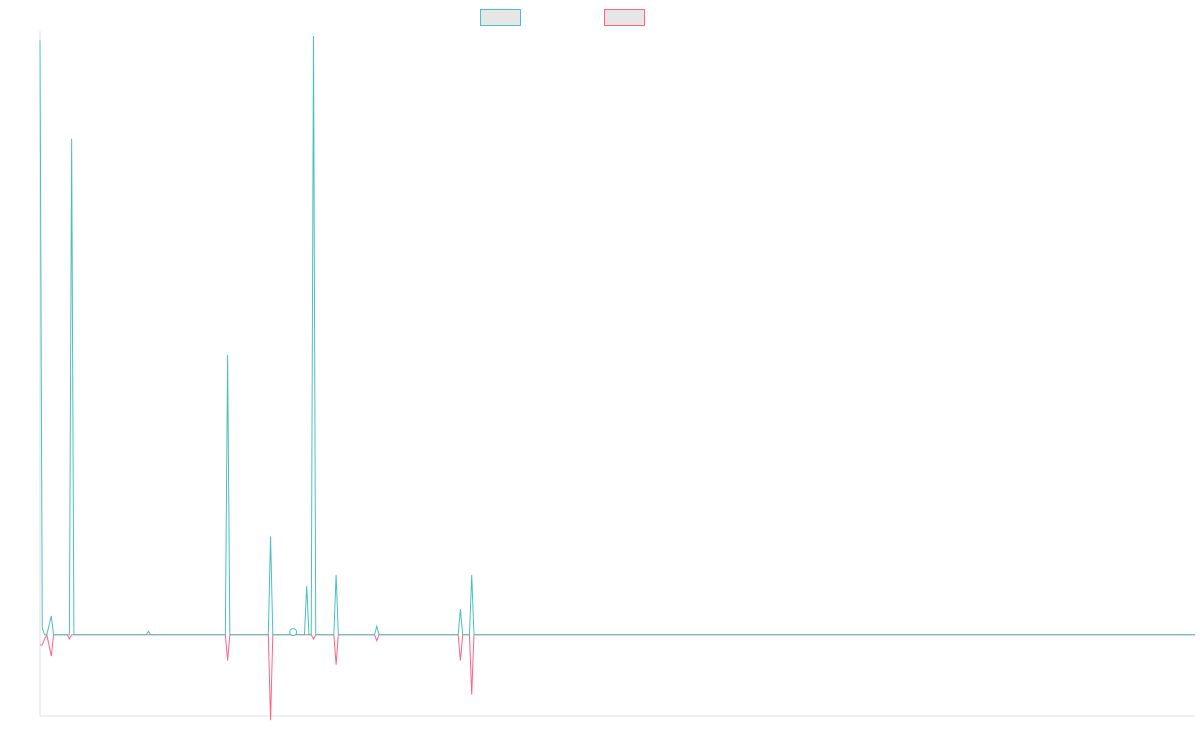 The image size is (1200, 750). Describe the element at coordinates (293, 632) in the screenshot. I see `series-point-marker` at that location.